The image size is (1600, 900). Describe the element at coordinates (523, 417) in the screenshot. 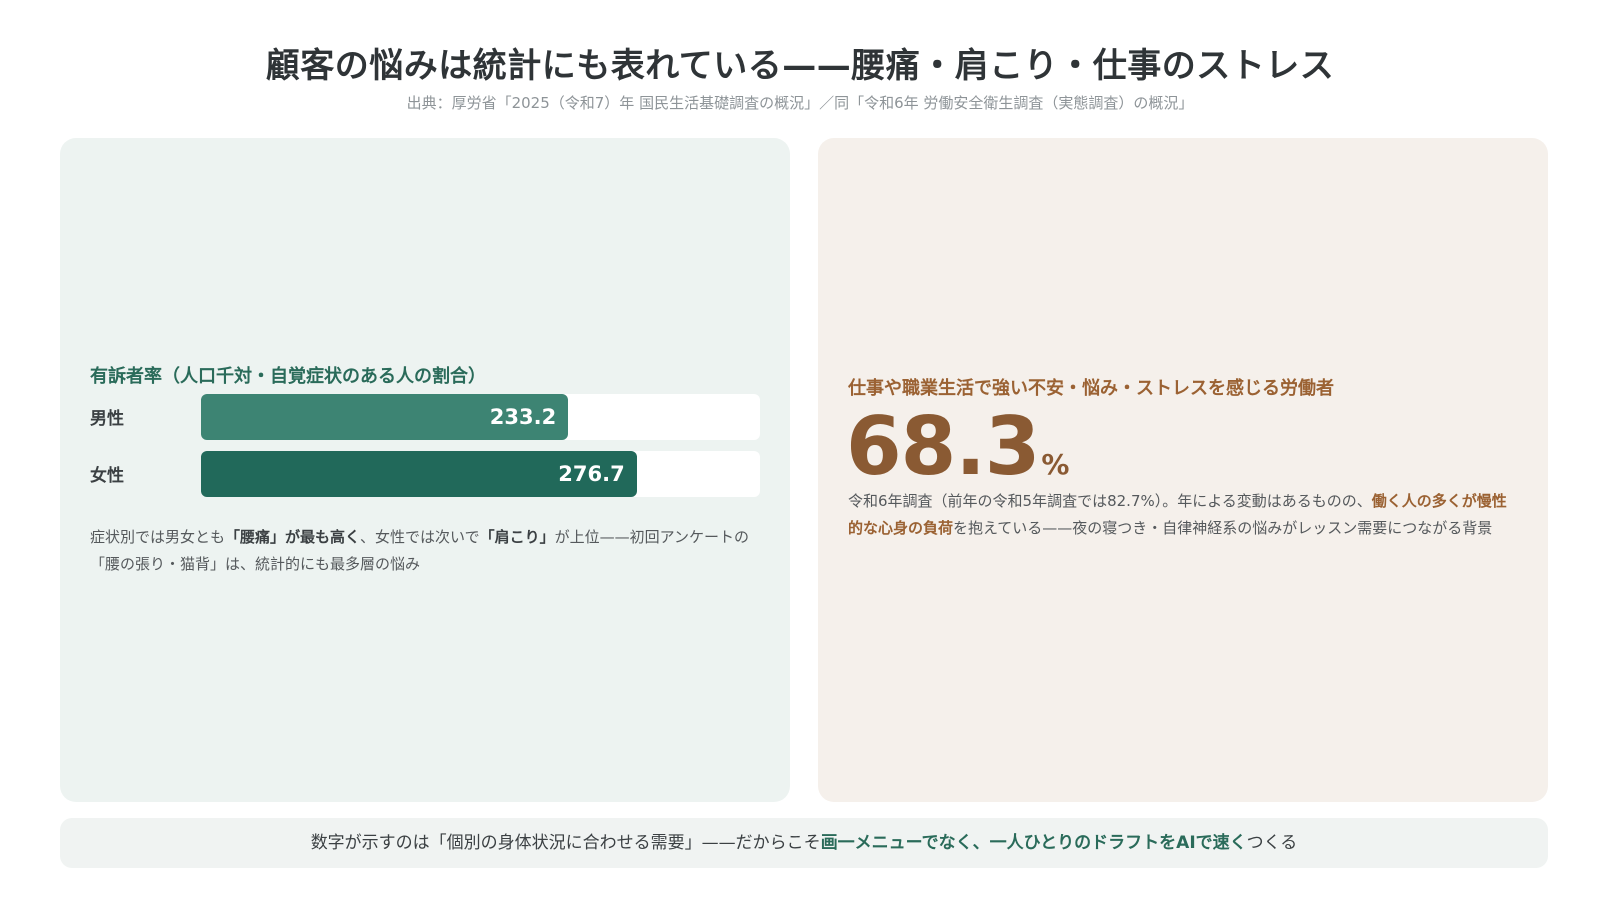

I see `bar-value-male: 233.2` at that location.